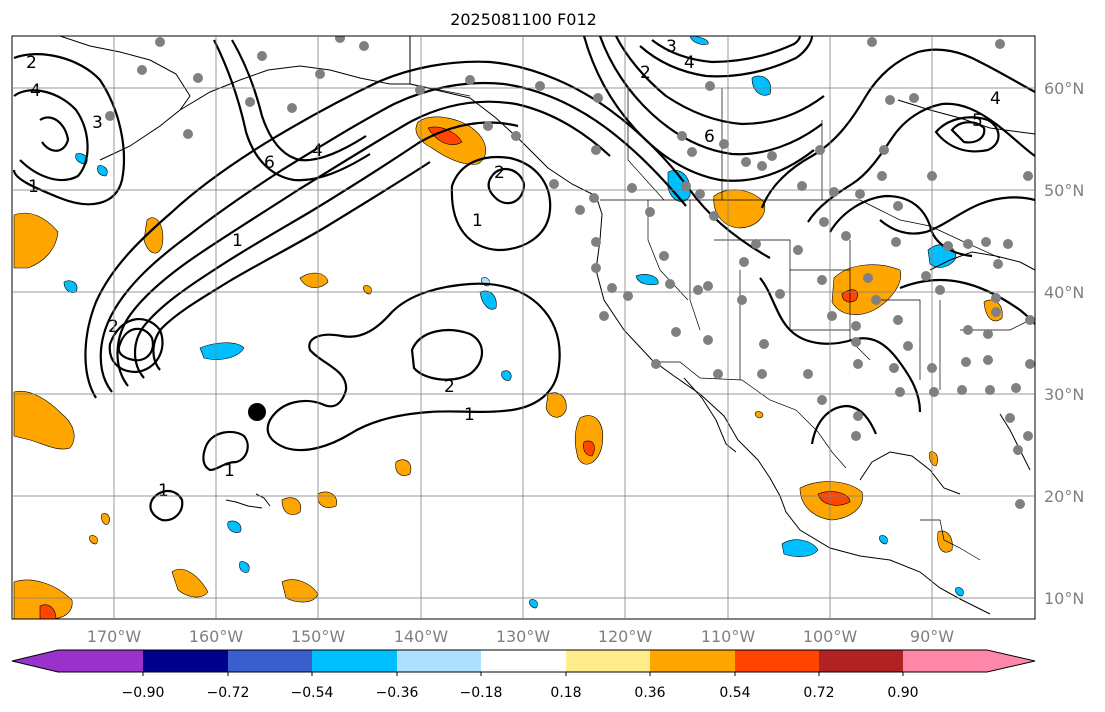  I want to click on colorbar-extend-min, so click(35, 661).